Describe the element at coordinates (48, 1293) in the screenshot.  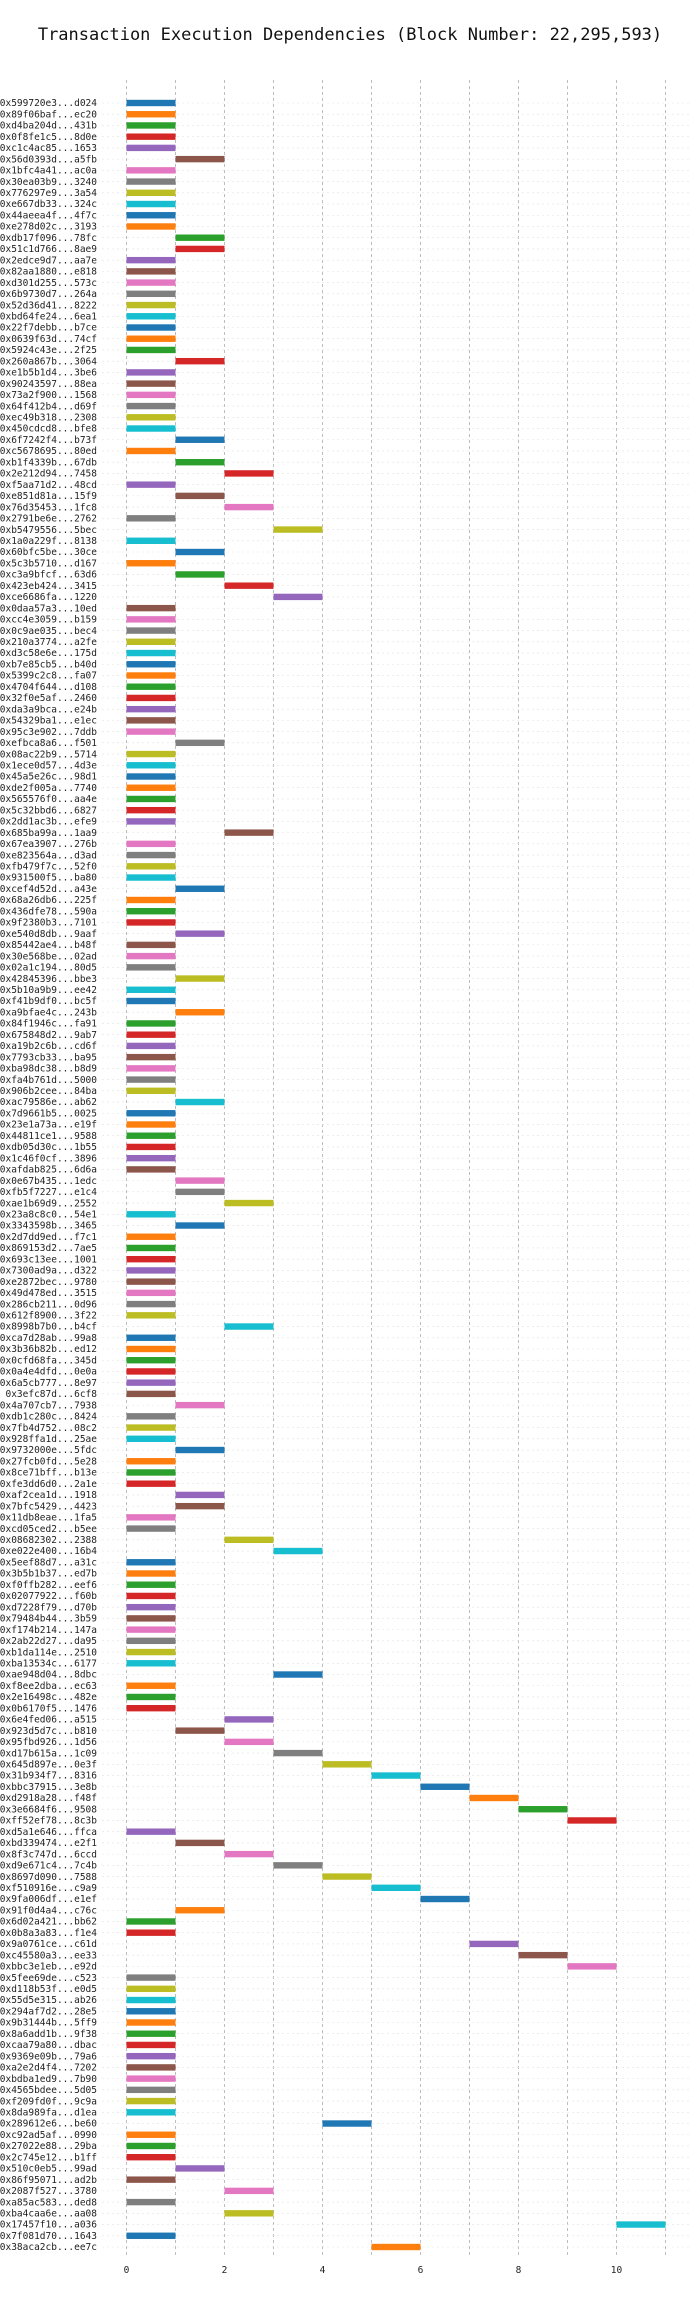
I see `y-tick-label: 0x49d478ed...3515` at that location.